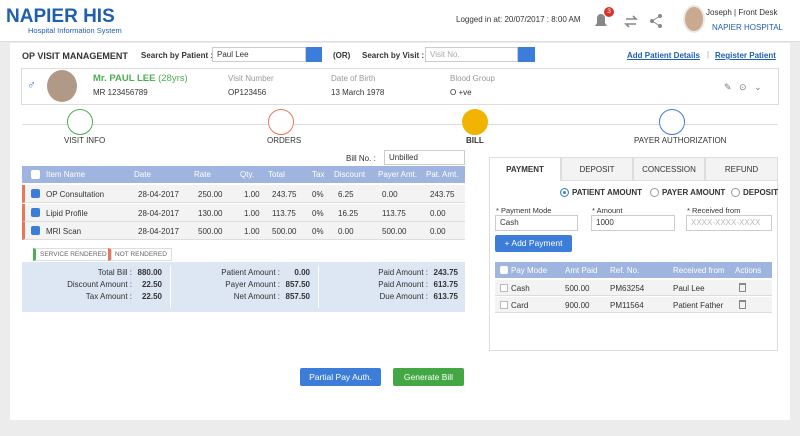 The image size is (800, 436). Describe the element at coordinates (62, 86) in the screenshot. I see `patient-photo` at that location.